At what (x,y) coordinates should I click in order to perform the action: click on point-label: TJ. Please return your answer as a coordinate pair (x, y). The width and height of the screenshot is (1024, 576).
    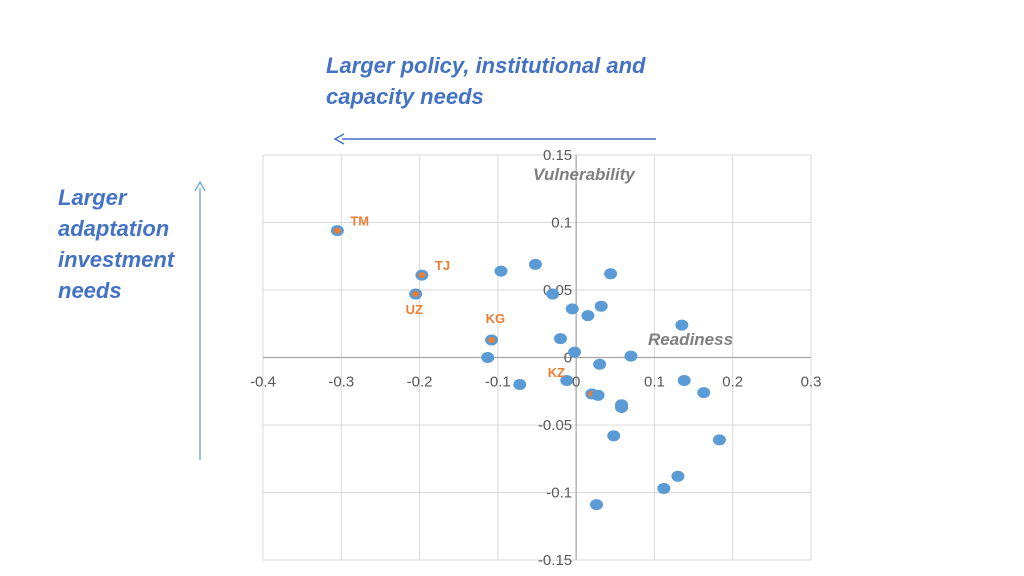
    Looking at the image, I should click on (442, 265).